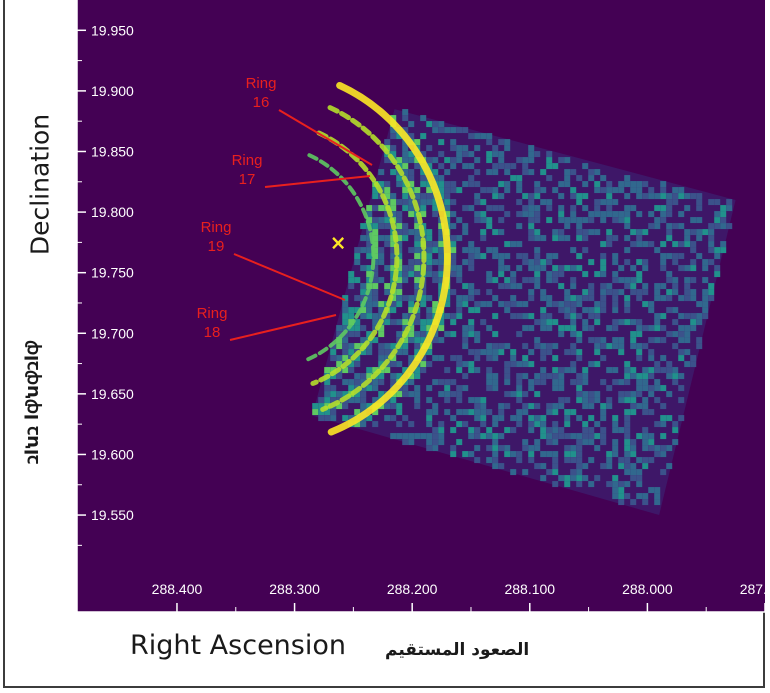 The image size is (770, 693). Describe the element at coordinates (338, 242) in the screenshot. I see `source-marker-group: ×` at that location.